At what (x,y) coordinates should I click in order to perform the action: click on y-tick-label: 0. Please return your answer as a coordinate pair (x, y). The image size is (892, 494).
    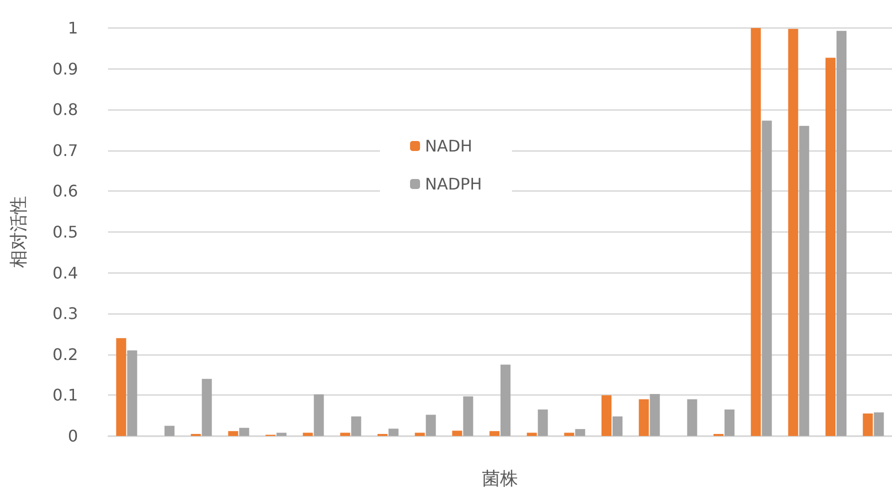
    Looking at the image, I should click on (73, 436).